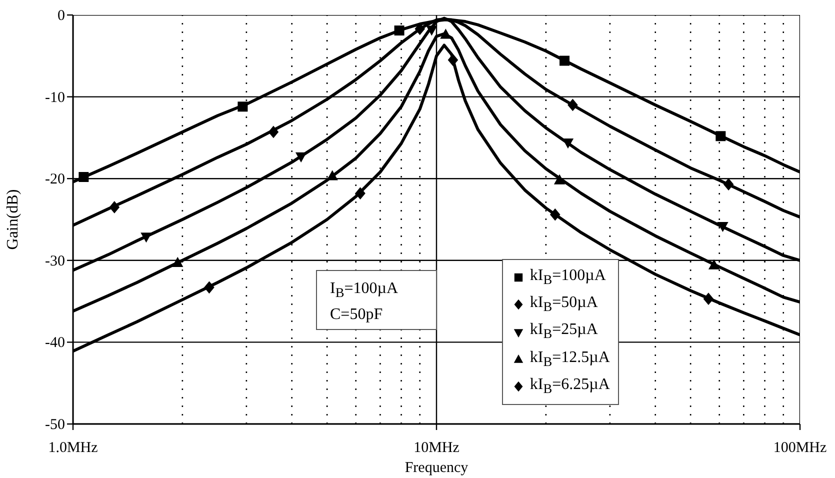 The image size is (835, 478). What do you see at coordinates (564, 304) in the screenshot?
I see `legend-label: kI$_{B}$=50µA` at bounding box center [564, 304].